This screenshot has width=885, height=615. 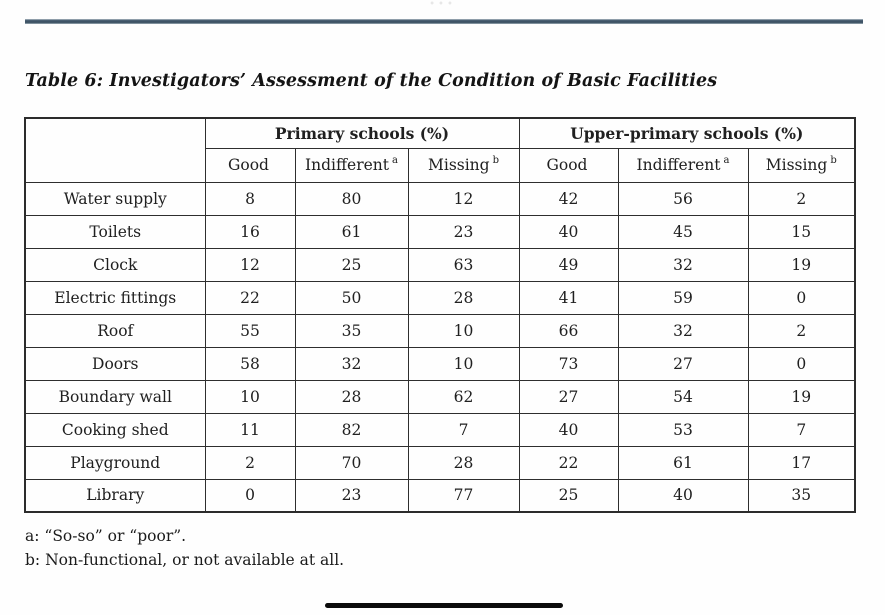 What do you see at coordinates (683, 495) in the screenshot?
I see `value-cell-upper-indifferent: 40` at bounding box center [683, 495].